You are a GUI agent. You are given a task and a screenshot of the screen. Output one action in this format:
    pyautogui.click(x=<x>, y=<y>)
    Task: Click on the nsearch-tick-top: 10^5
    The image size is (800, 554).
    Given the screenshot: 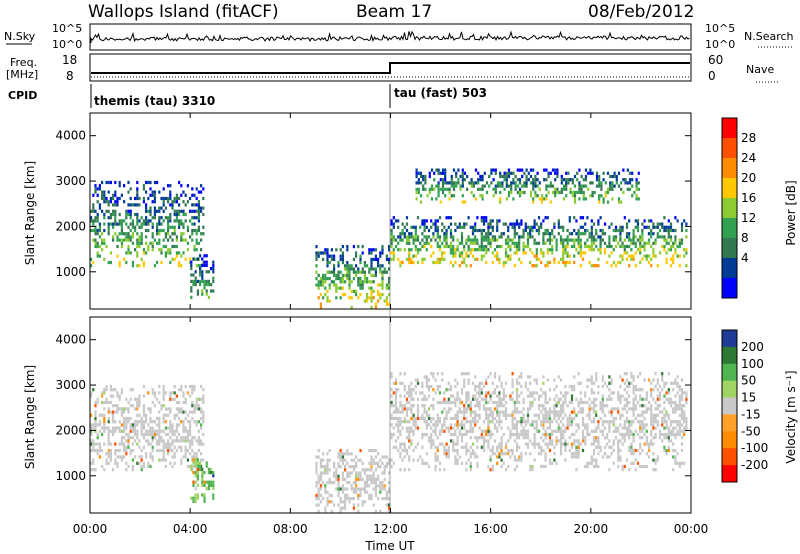 What is the action you would take?
    pyautogui.click(x=720, y=28)
    